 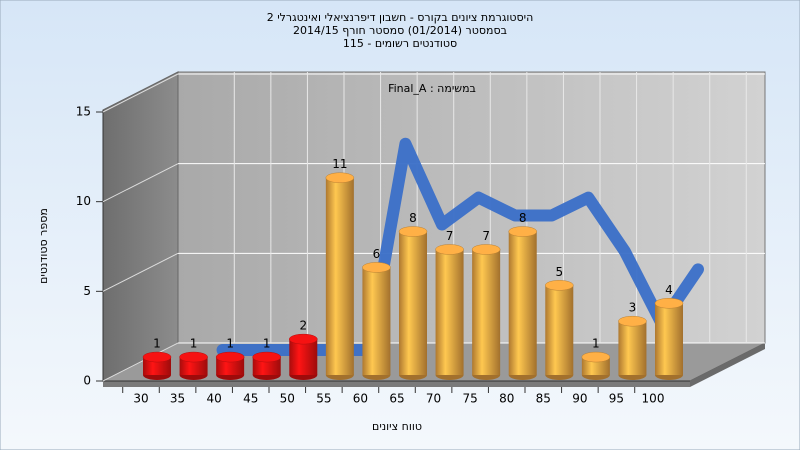 I want to click on x-tick-label: 95, so click(x=616, y=399).